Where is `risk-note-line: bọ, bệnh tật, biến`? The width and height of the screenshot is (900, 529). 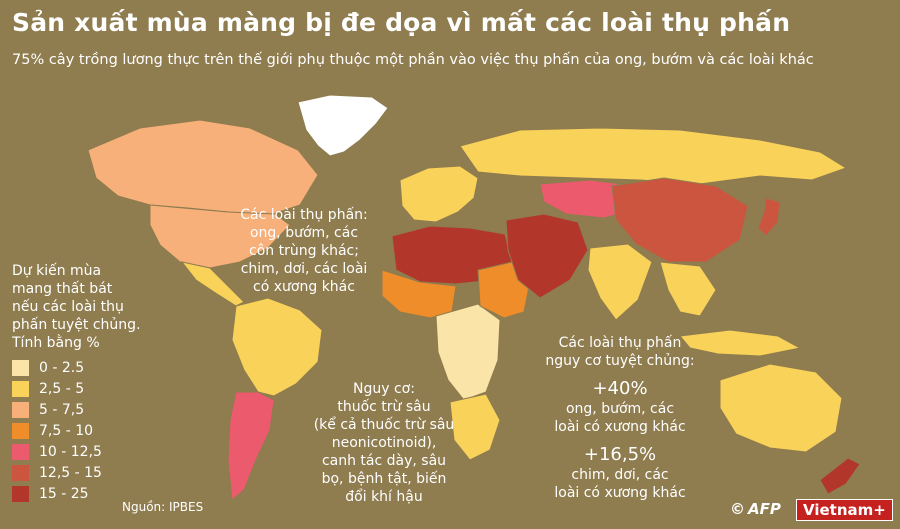 risk-note-line: bọ, bệnh tật, biến is located at coordinates (384, 479).